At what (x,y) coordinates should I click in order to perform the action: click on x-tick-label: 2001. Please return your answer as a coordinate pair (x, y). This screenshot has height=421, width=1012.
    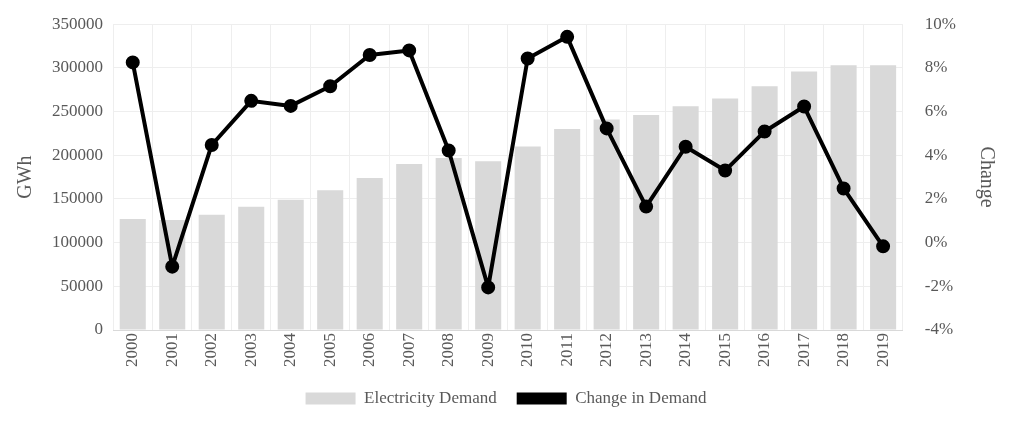
    Looking at the image, I should click on (171, 350).